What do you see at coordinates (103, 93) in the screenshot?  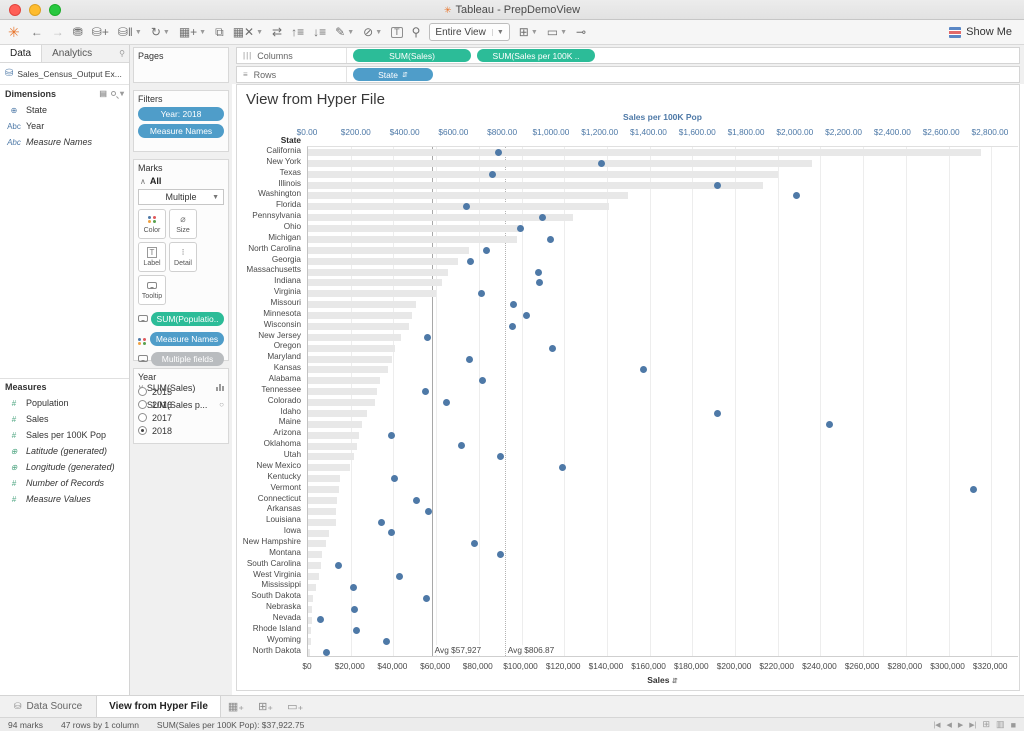 I see `view-data-icon: ▤` at bounding box center [103, 93].